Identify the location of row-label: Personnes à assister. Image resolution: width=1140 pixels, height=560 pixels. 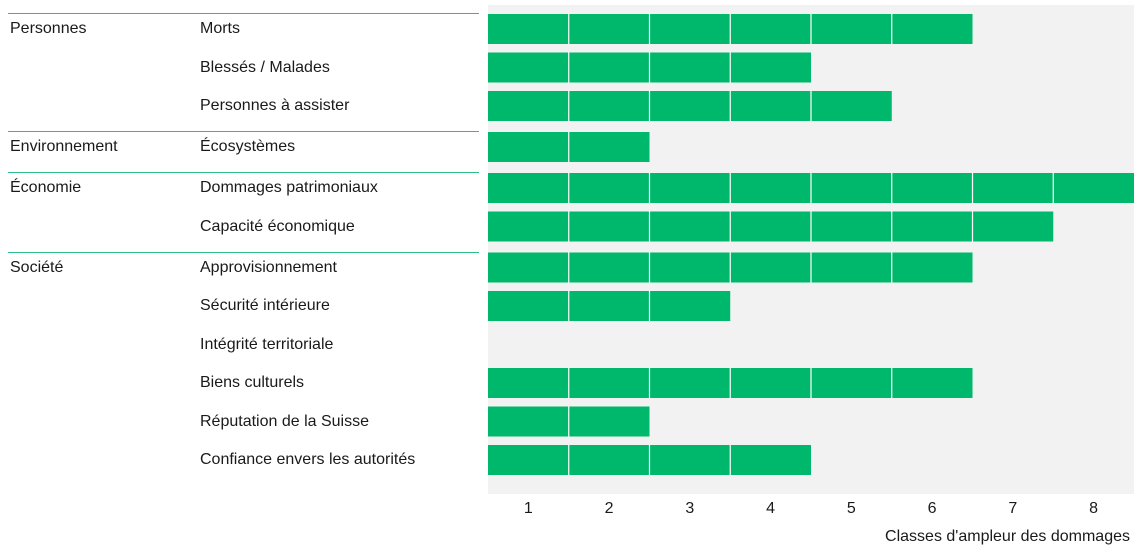
(275, 105).